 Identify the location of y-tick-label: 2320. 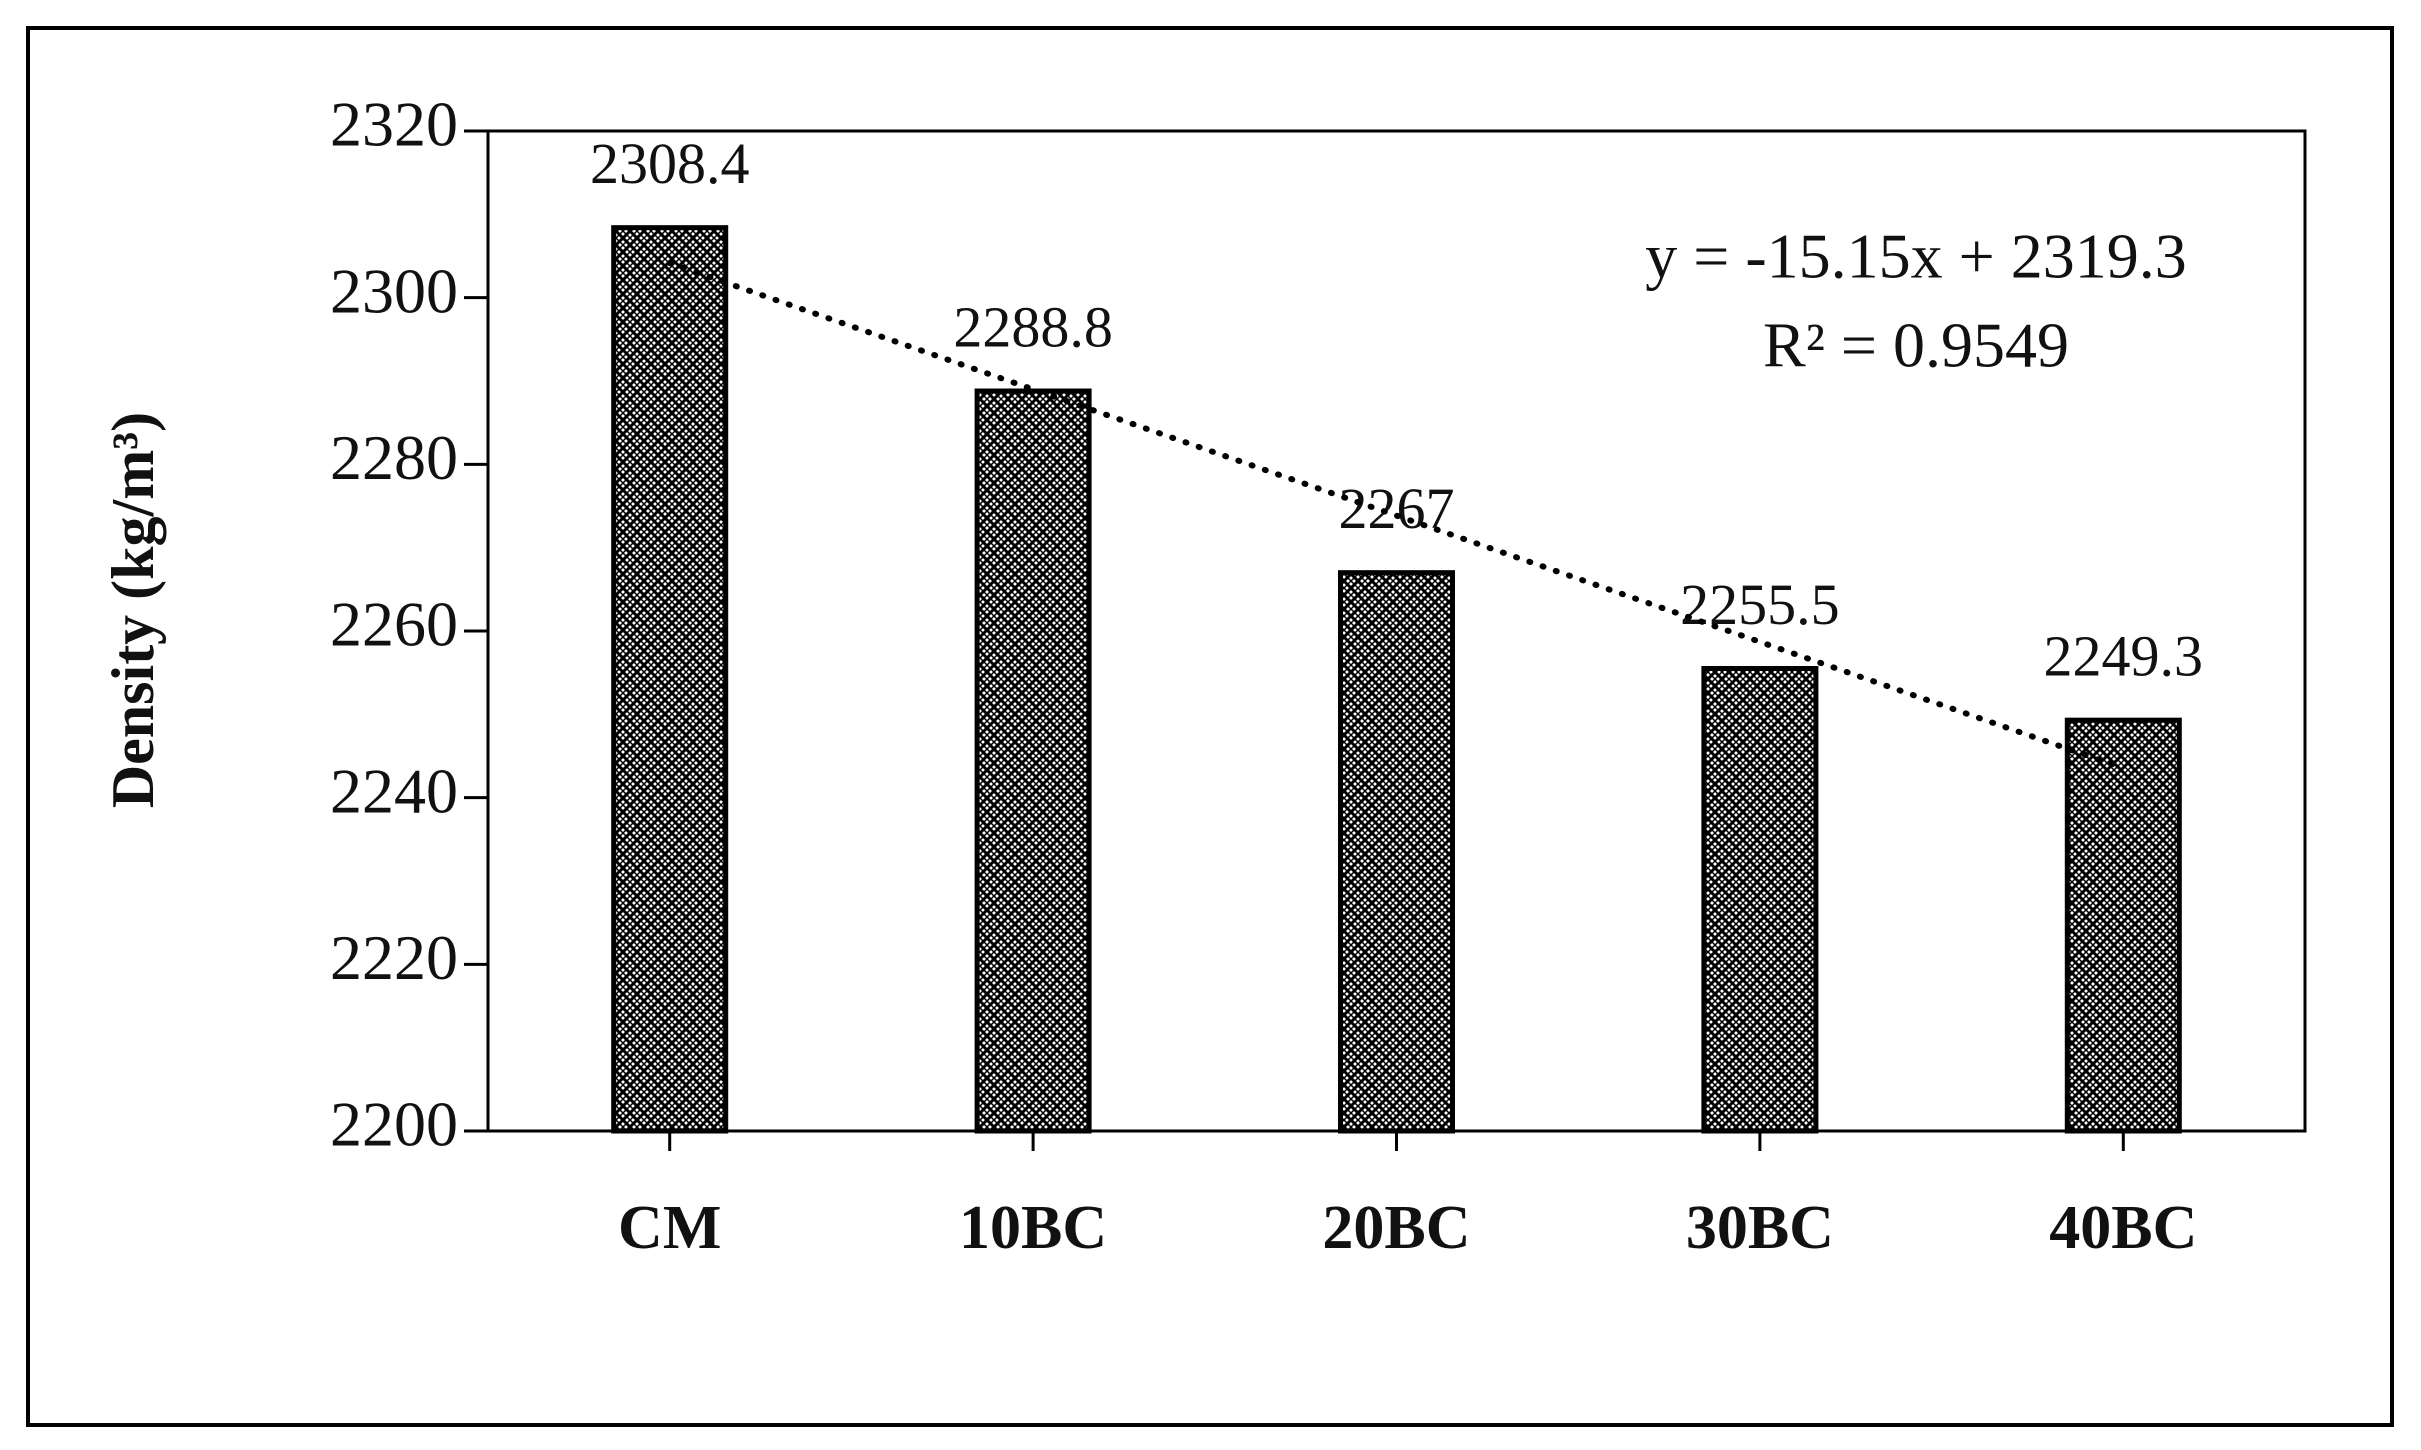
(394, 124).